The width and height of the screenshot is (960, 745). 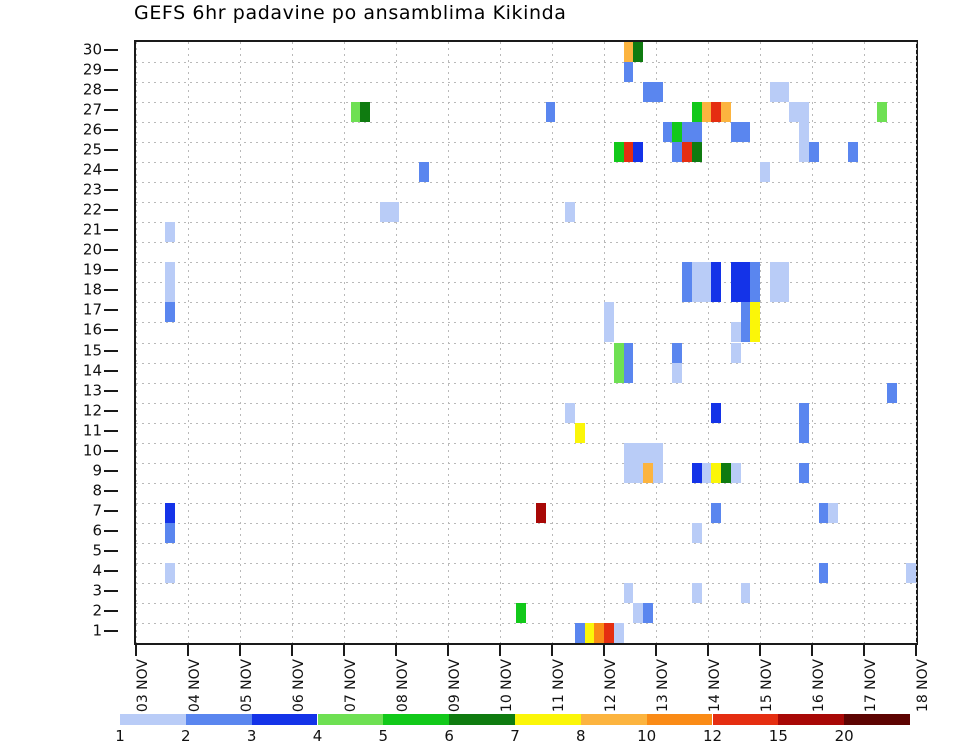 What do you see at coordinates (97, 530) in the screenshot?
I see `y-axis-label: 6` at bounding box center [97, 530].